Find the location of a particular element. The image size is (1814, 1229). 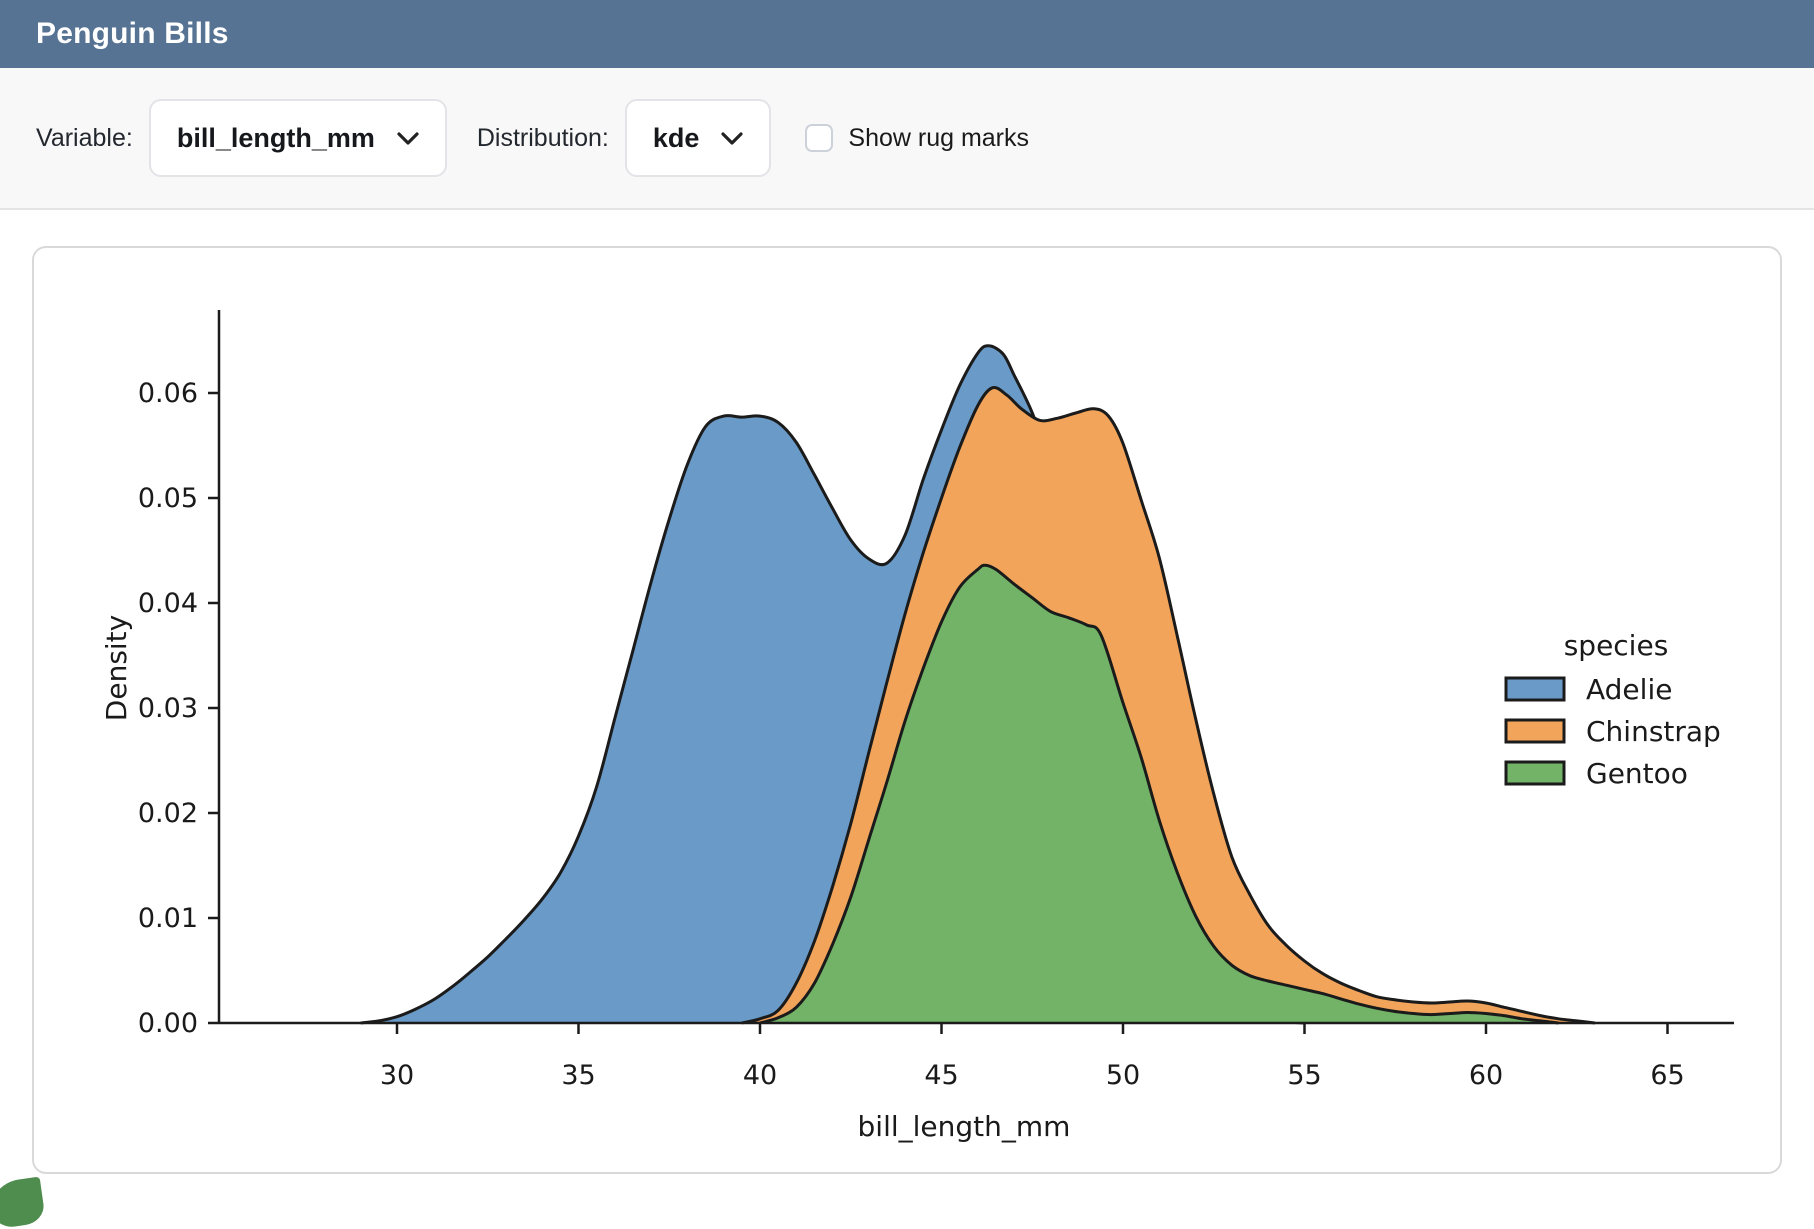

app-header: Penguin Bills is located at coordinates (907, 34).